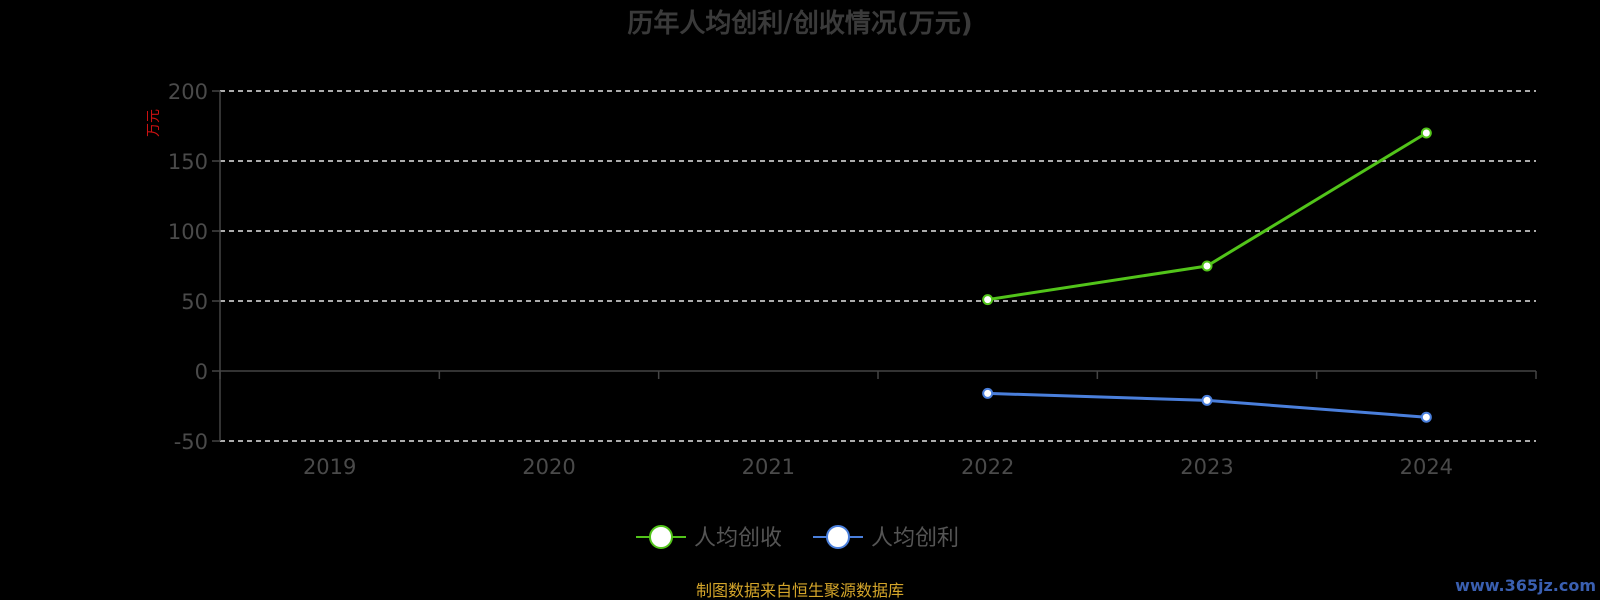  I want to click on legend-label: 人均创收, so click(738, 538).